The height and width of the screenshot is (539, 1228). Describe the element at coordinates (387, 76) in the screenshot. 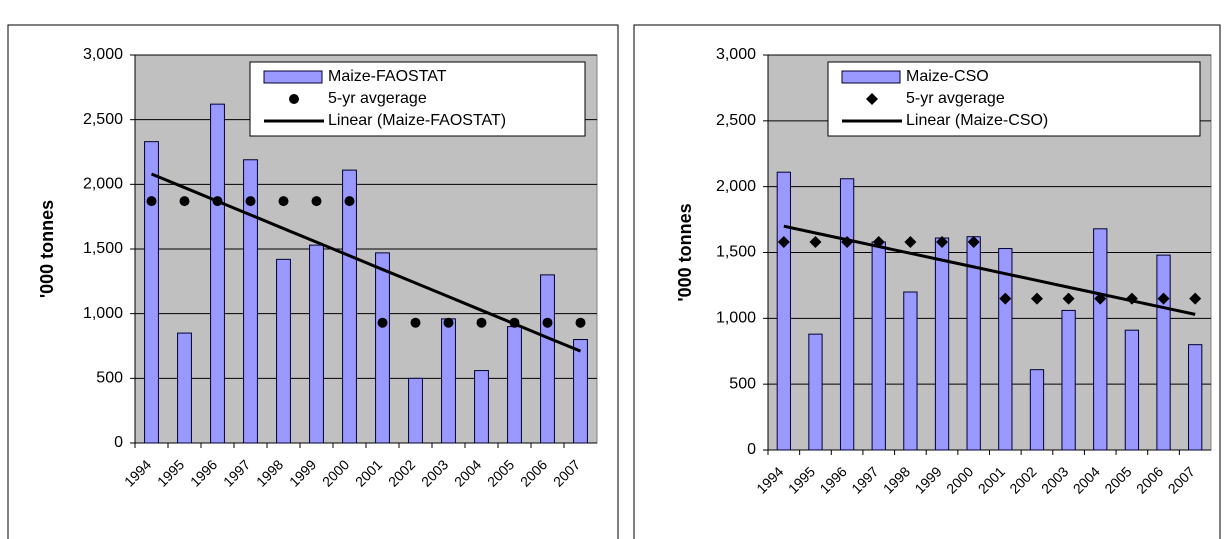

I see `legend-label: Maize-FAOSTAT` at that location.